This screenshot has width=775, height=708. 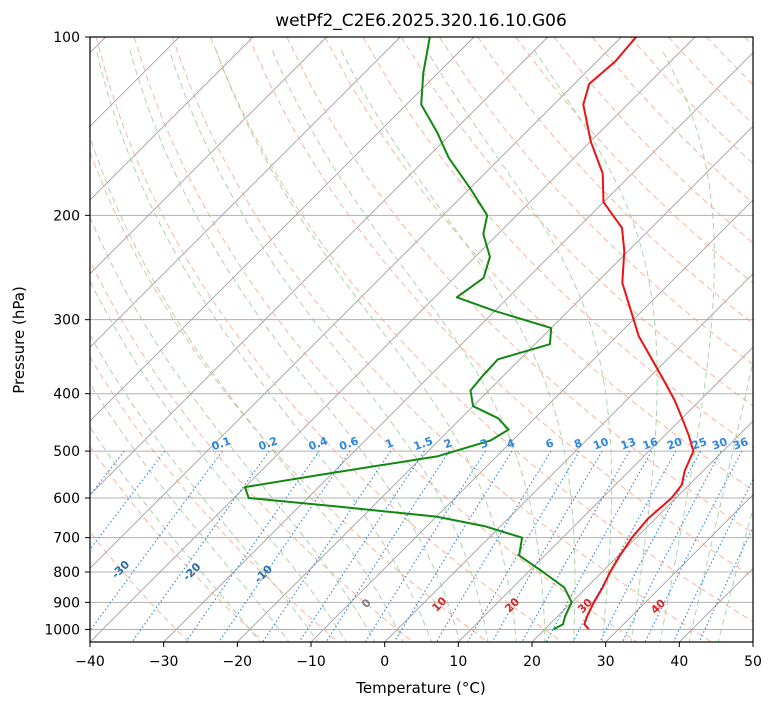 I want to click on mixing-ratio-label: 8, so click(x=578, y=443).